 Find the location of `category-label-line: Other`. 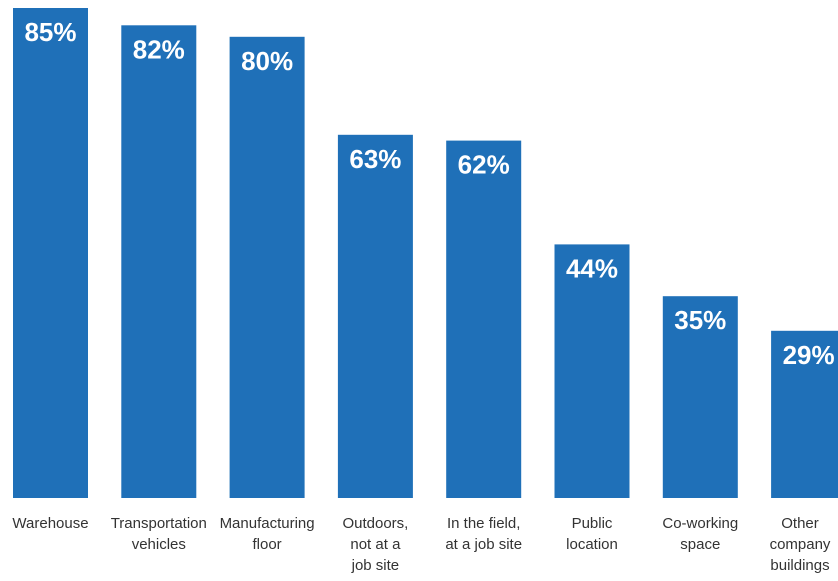

category-label-line: Other is located at coordinates (800, 523).